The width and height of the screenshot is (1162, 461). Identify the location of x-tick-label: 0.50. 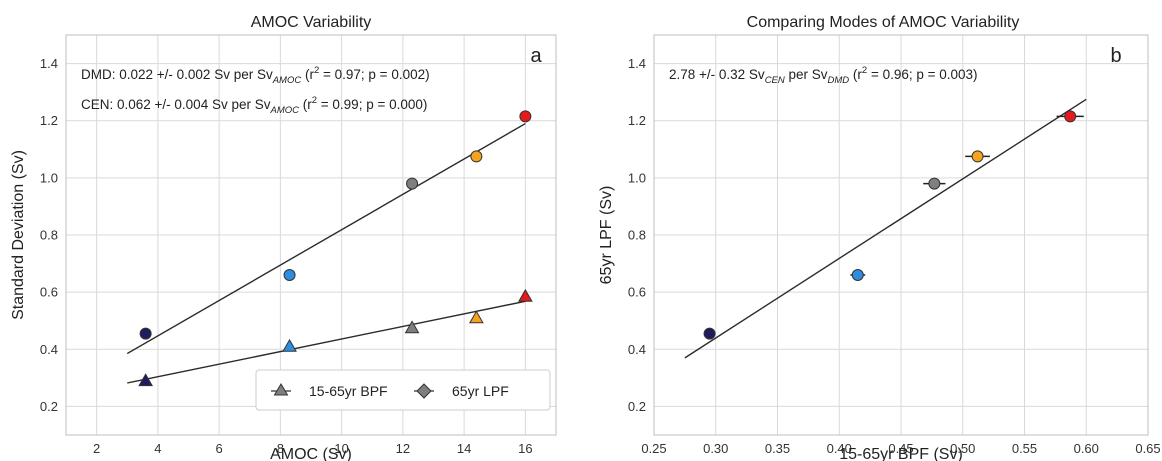
(962, 448).